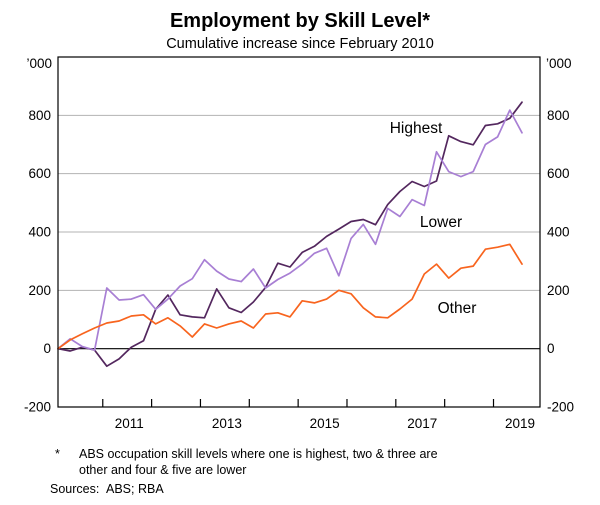  I want to click on y-tick-label-right--200: -200, so click(560, 407).